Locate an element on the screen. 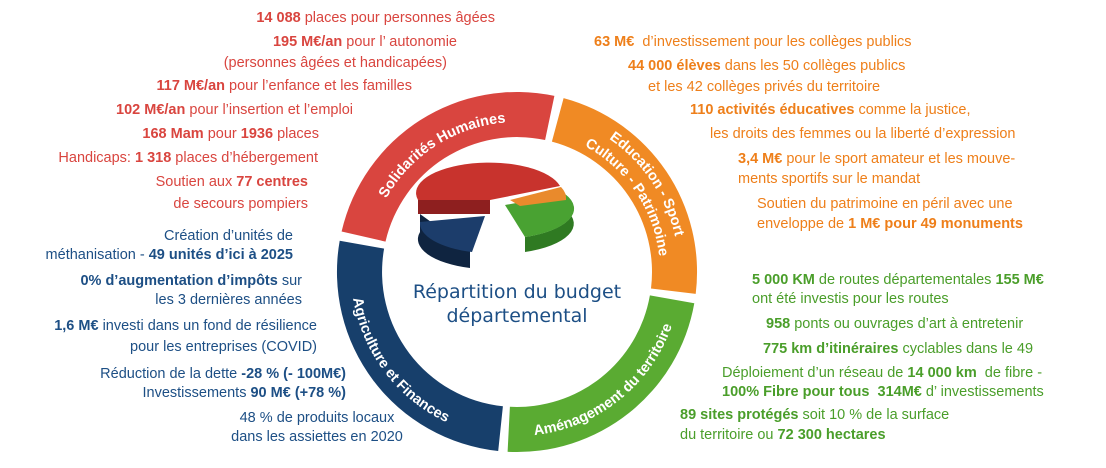 This screenshot has height=468, width=1106. highlight: 168 Mam is located at coordinates (172, 134).